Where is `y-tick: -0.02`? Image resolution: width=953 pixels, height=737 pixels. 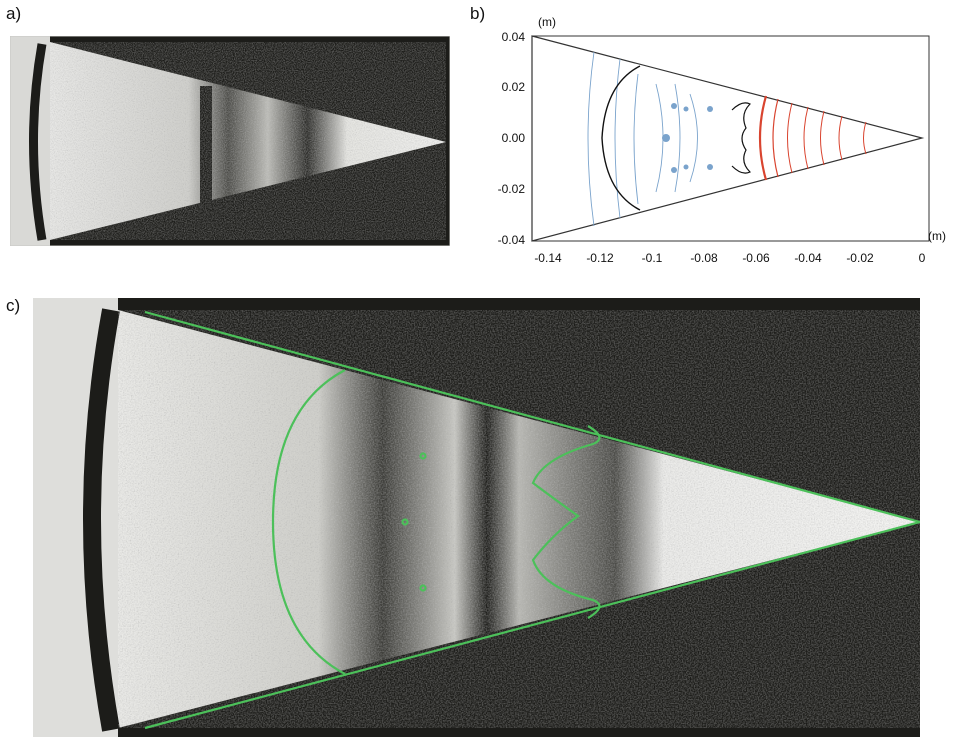 y-tick: -0.02 is located at coordinates (512, 189).